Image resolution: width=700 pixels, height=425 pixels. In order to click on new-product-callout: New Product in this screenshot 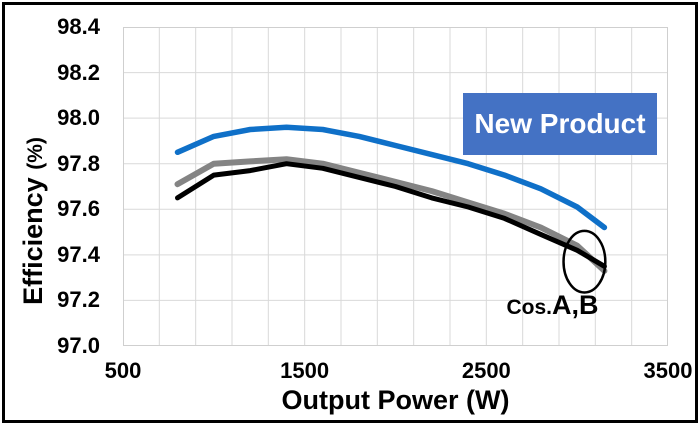, I will do `click(560, 124)`.